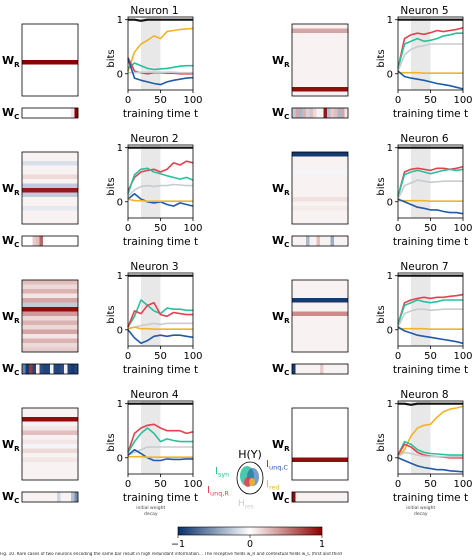  I want to click on legend-unqc: Iunq,C, so click(277, 465).